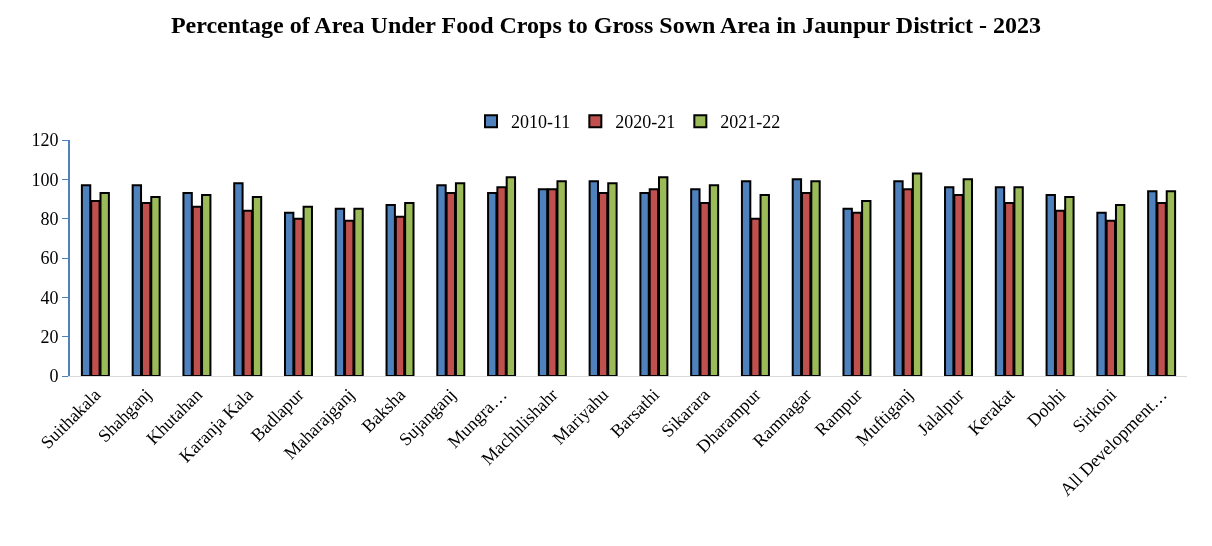  I want to click on y-tick-label: 120, so click(45, 140).